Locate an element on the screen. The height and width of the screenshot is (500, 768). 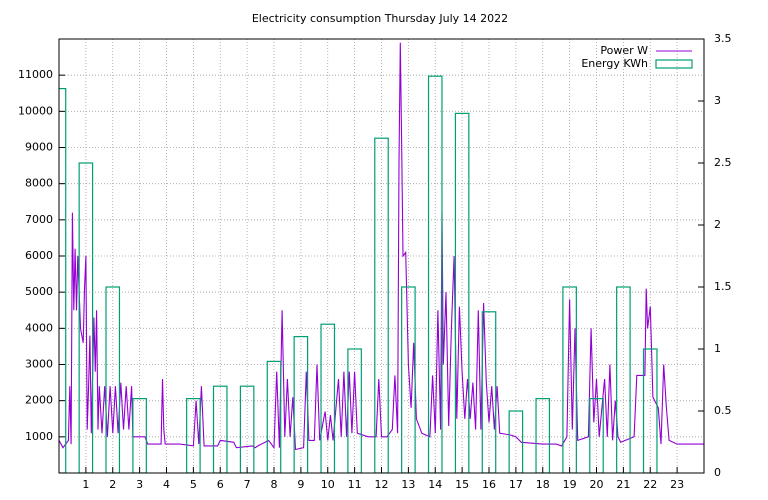
y2-tick-label: 1.5 is located at coordinates (723, 286).